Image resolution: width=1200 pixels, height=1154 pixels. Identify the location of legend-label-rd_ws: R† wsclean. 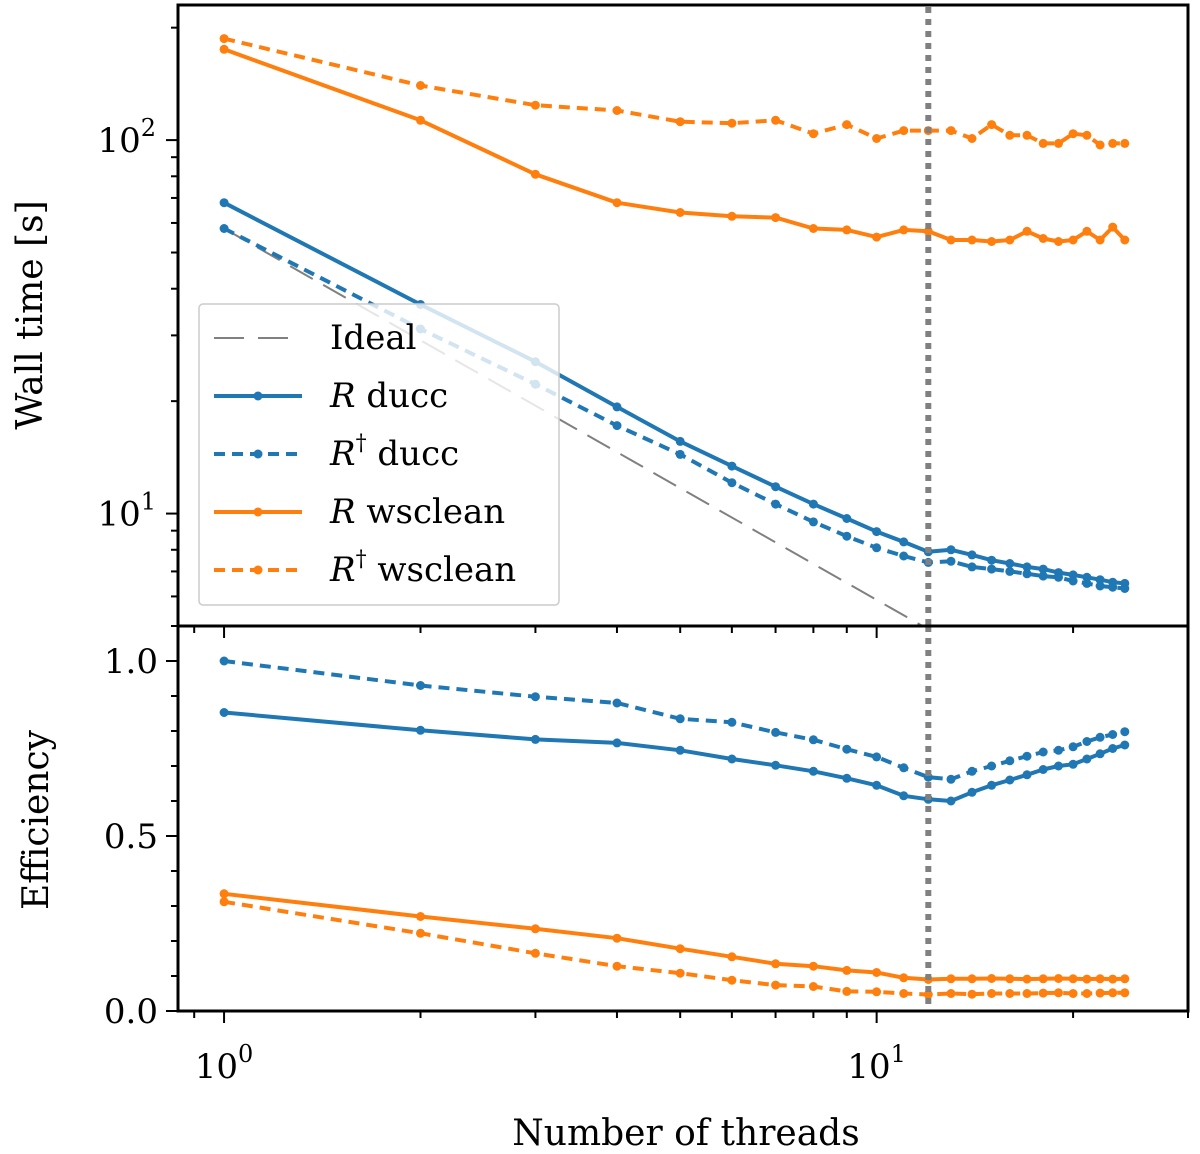
(422, 568).